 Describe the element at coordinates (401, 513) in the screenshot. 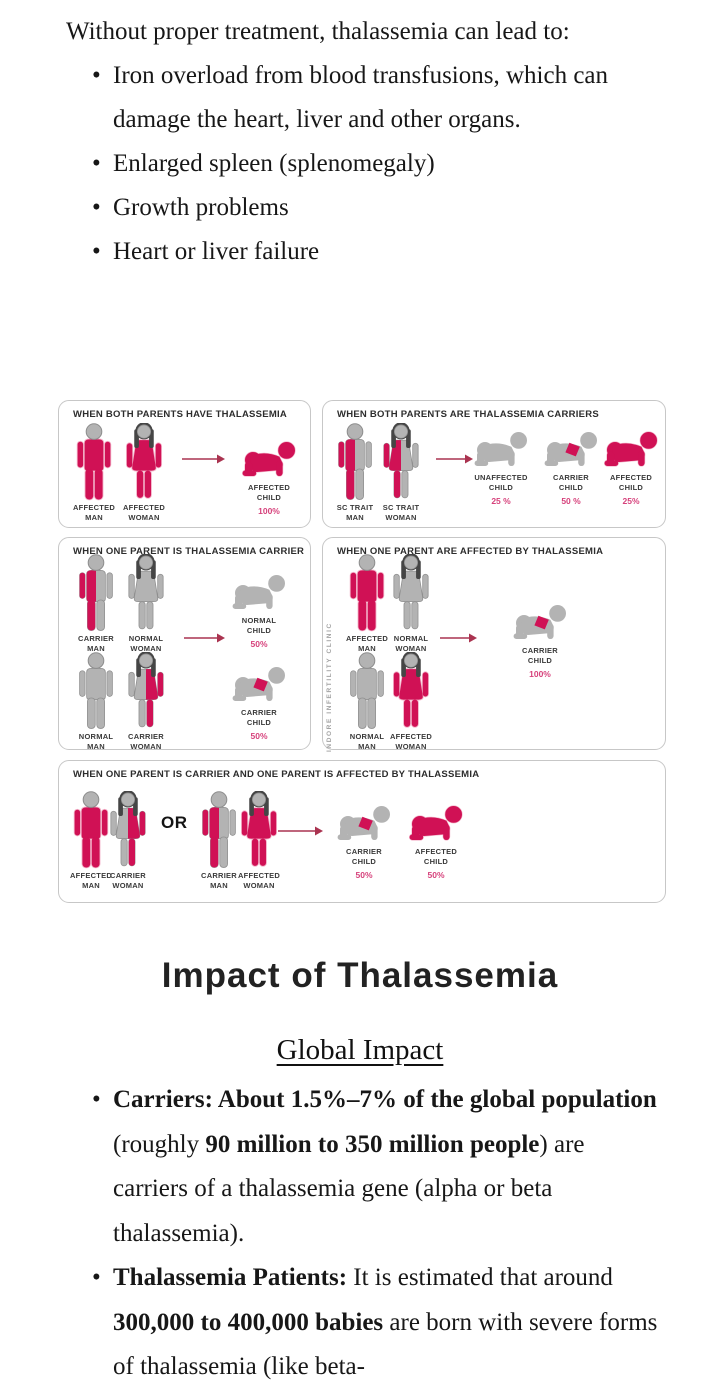

I see `figure-label: SC TRAIT WOMAN` at that location.